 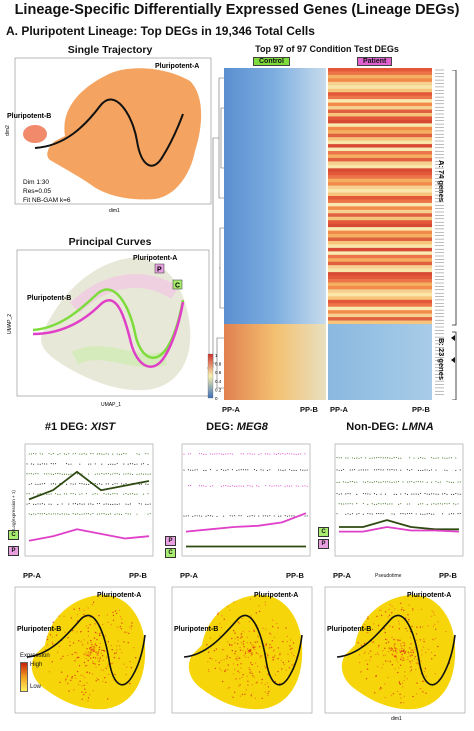 I want to click on heatmap-x-left-end: PP-B, so click(x=309, y=409).